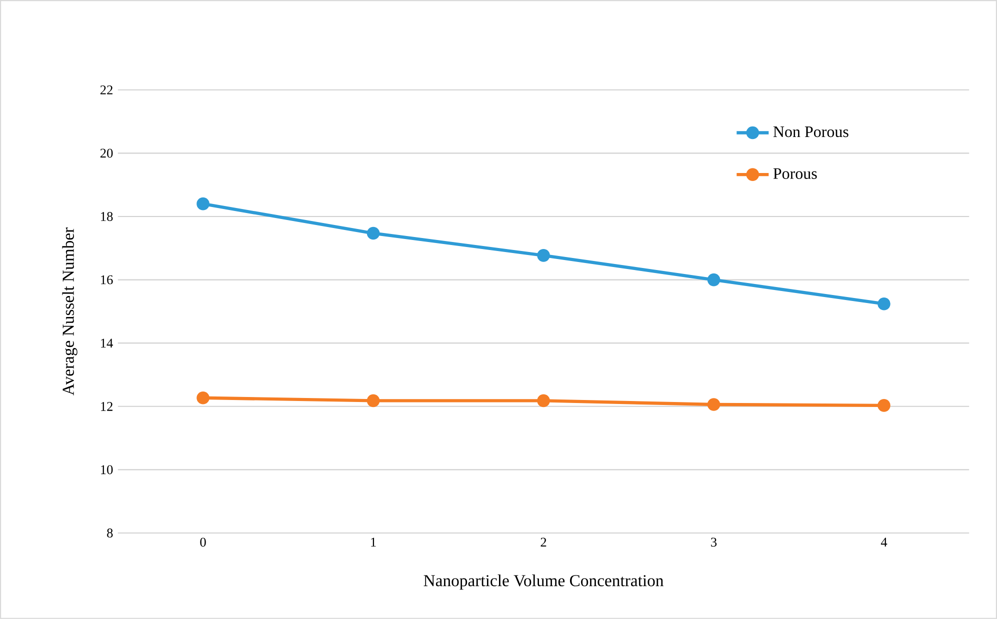 The image size is (997, 619). I want to click on y-tick-label: 10, so click(107, 469).